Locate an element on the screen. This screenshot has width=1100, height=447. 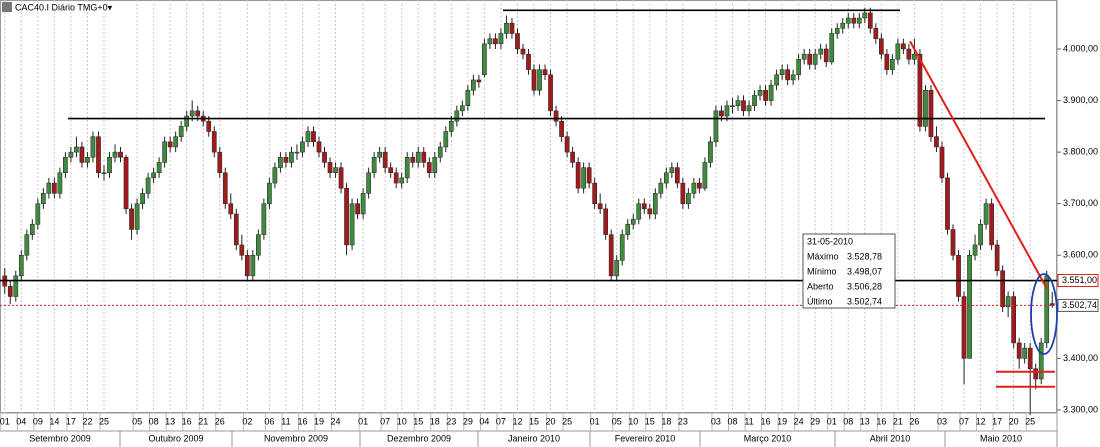
x-tick-label: 02 is located at coordinates (247, 421).